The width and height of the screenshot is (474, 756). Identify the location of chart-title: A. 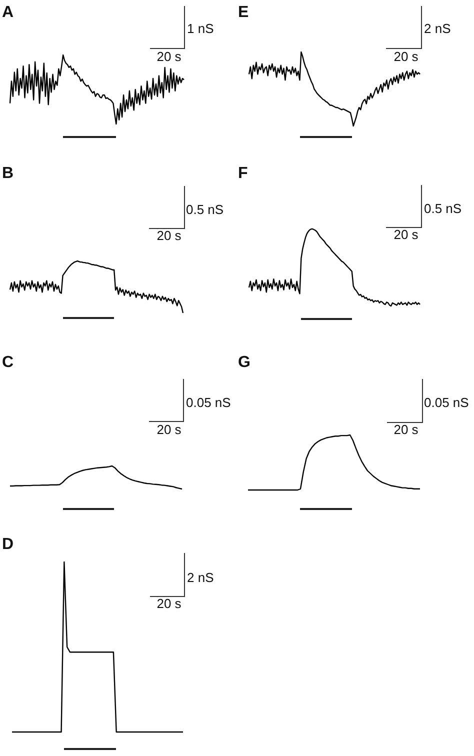
(8, 12).